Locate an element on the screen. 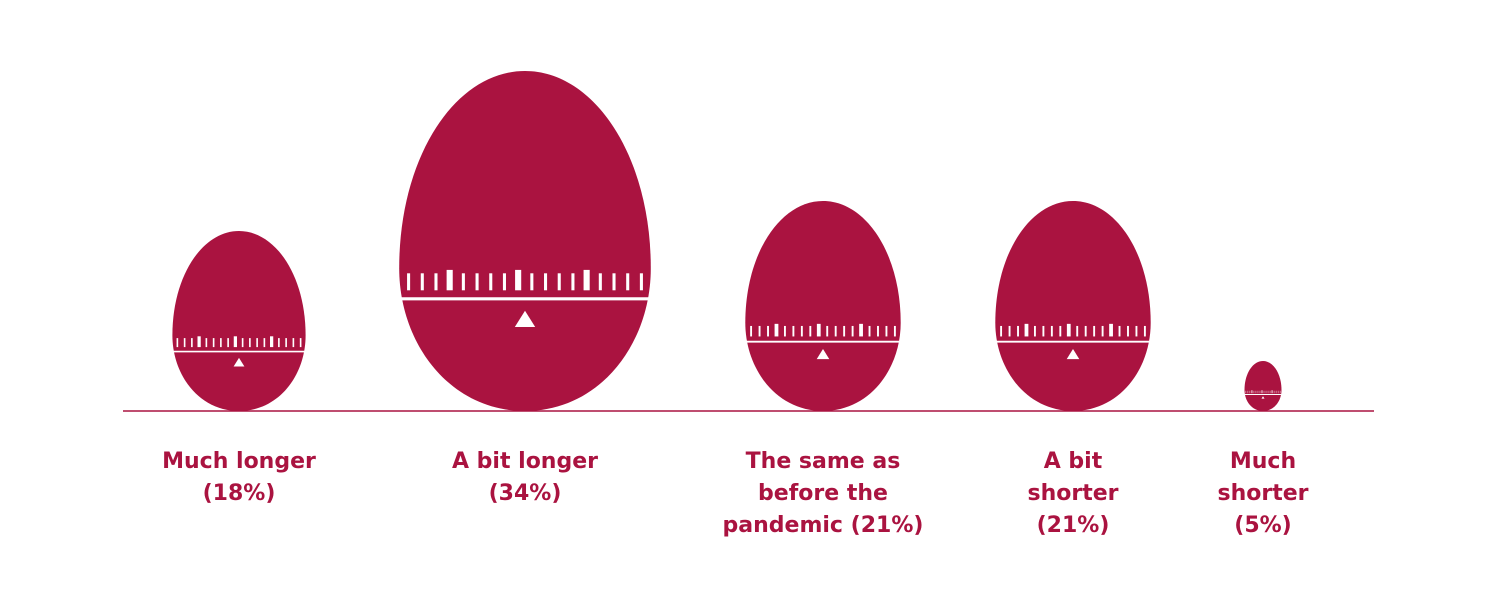 This screenshot has height=596, width=1500. category-label: Much longer (18%) is located at coordinates (239, 478).